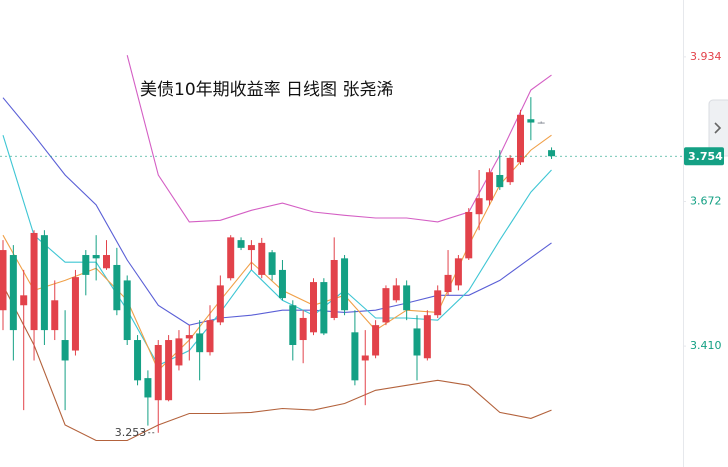  I want to click on last-price-label: 3.754, so click(705, 156).